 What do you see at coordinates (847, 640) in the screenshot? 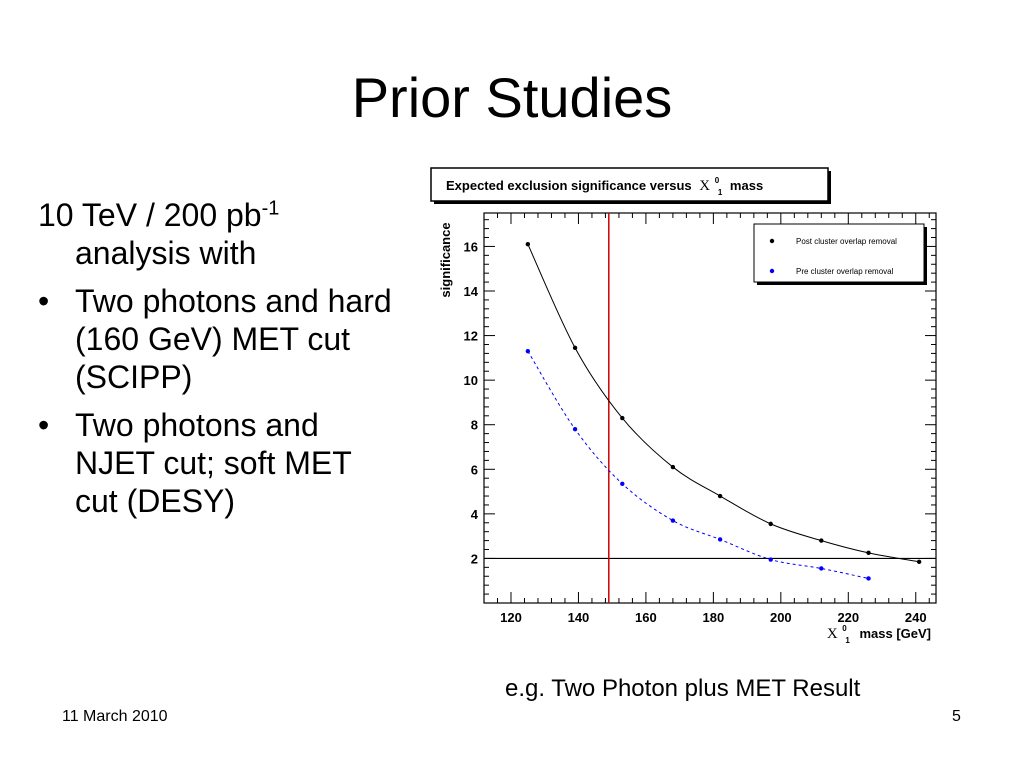
I see `x-axis-sub: 1` at bounding box center [847, 640].